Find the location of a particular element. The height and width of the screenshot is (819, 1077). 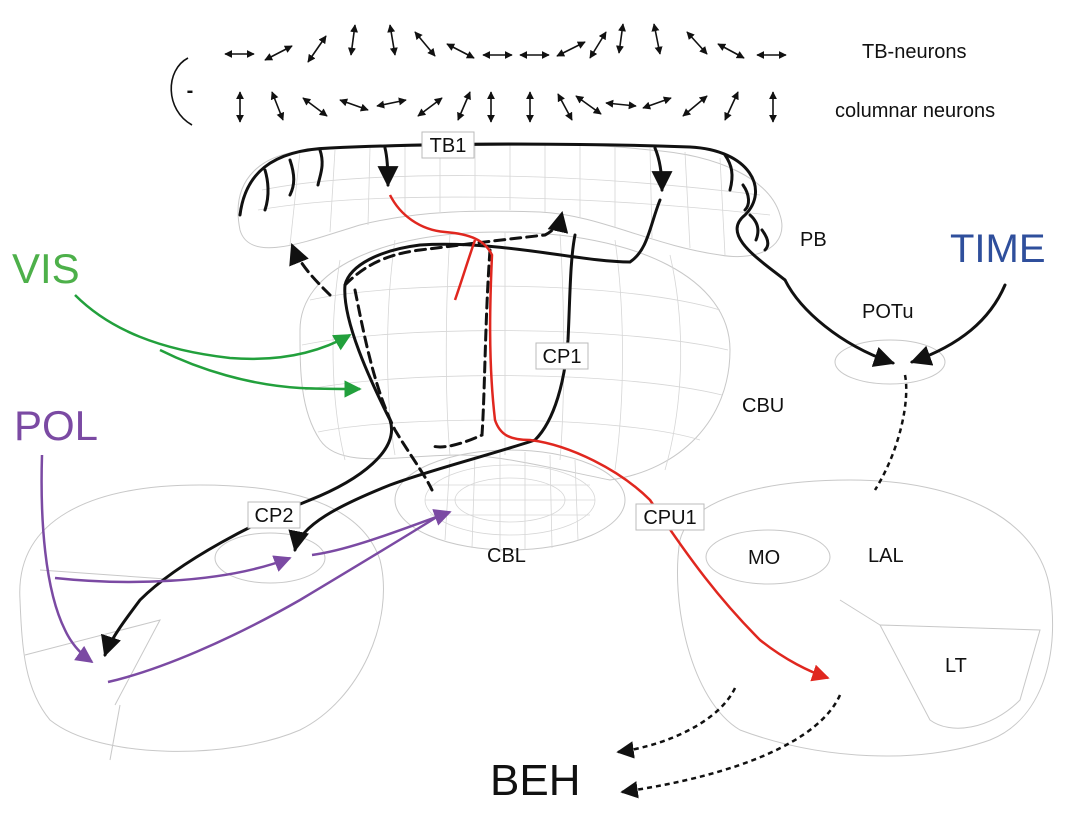

cpu1-label: CPU1 is located at coordinates (669, 518).